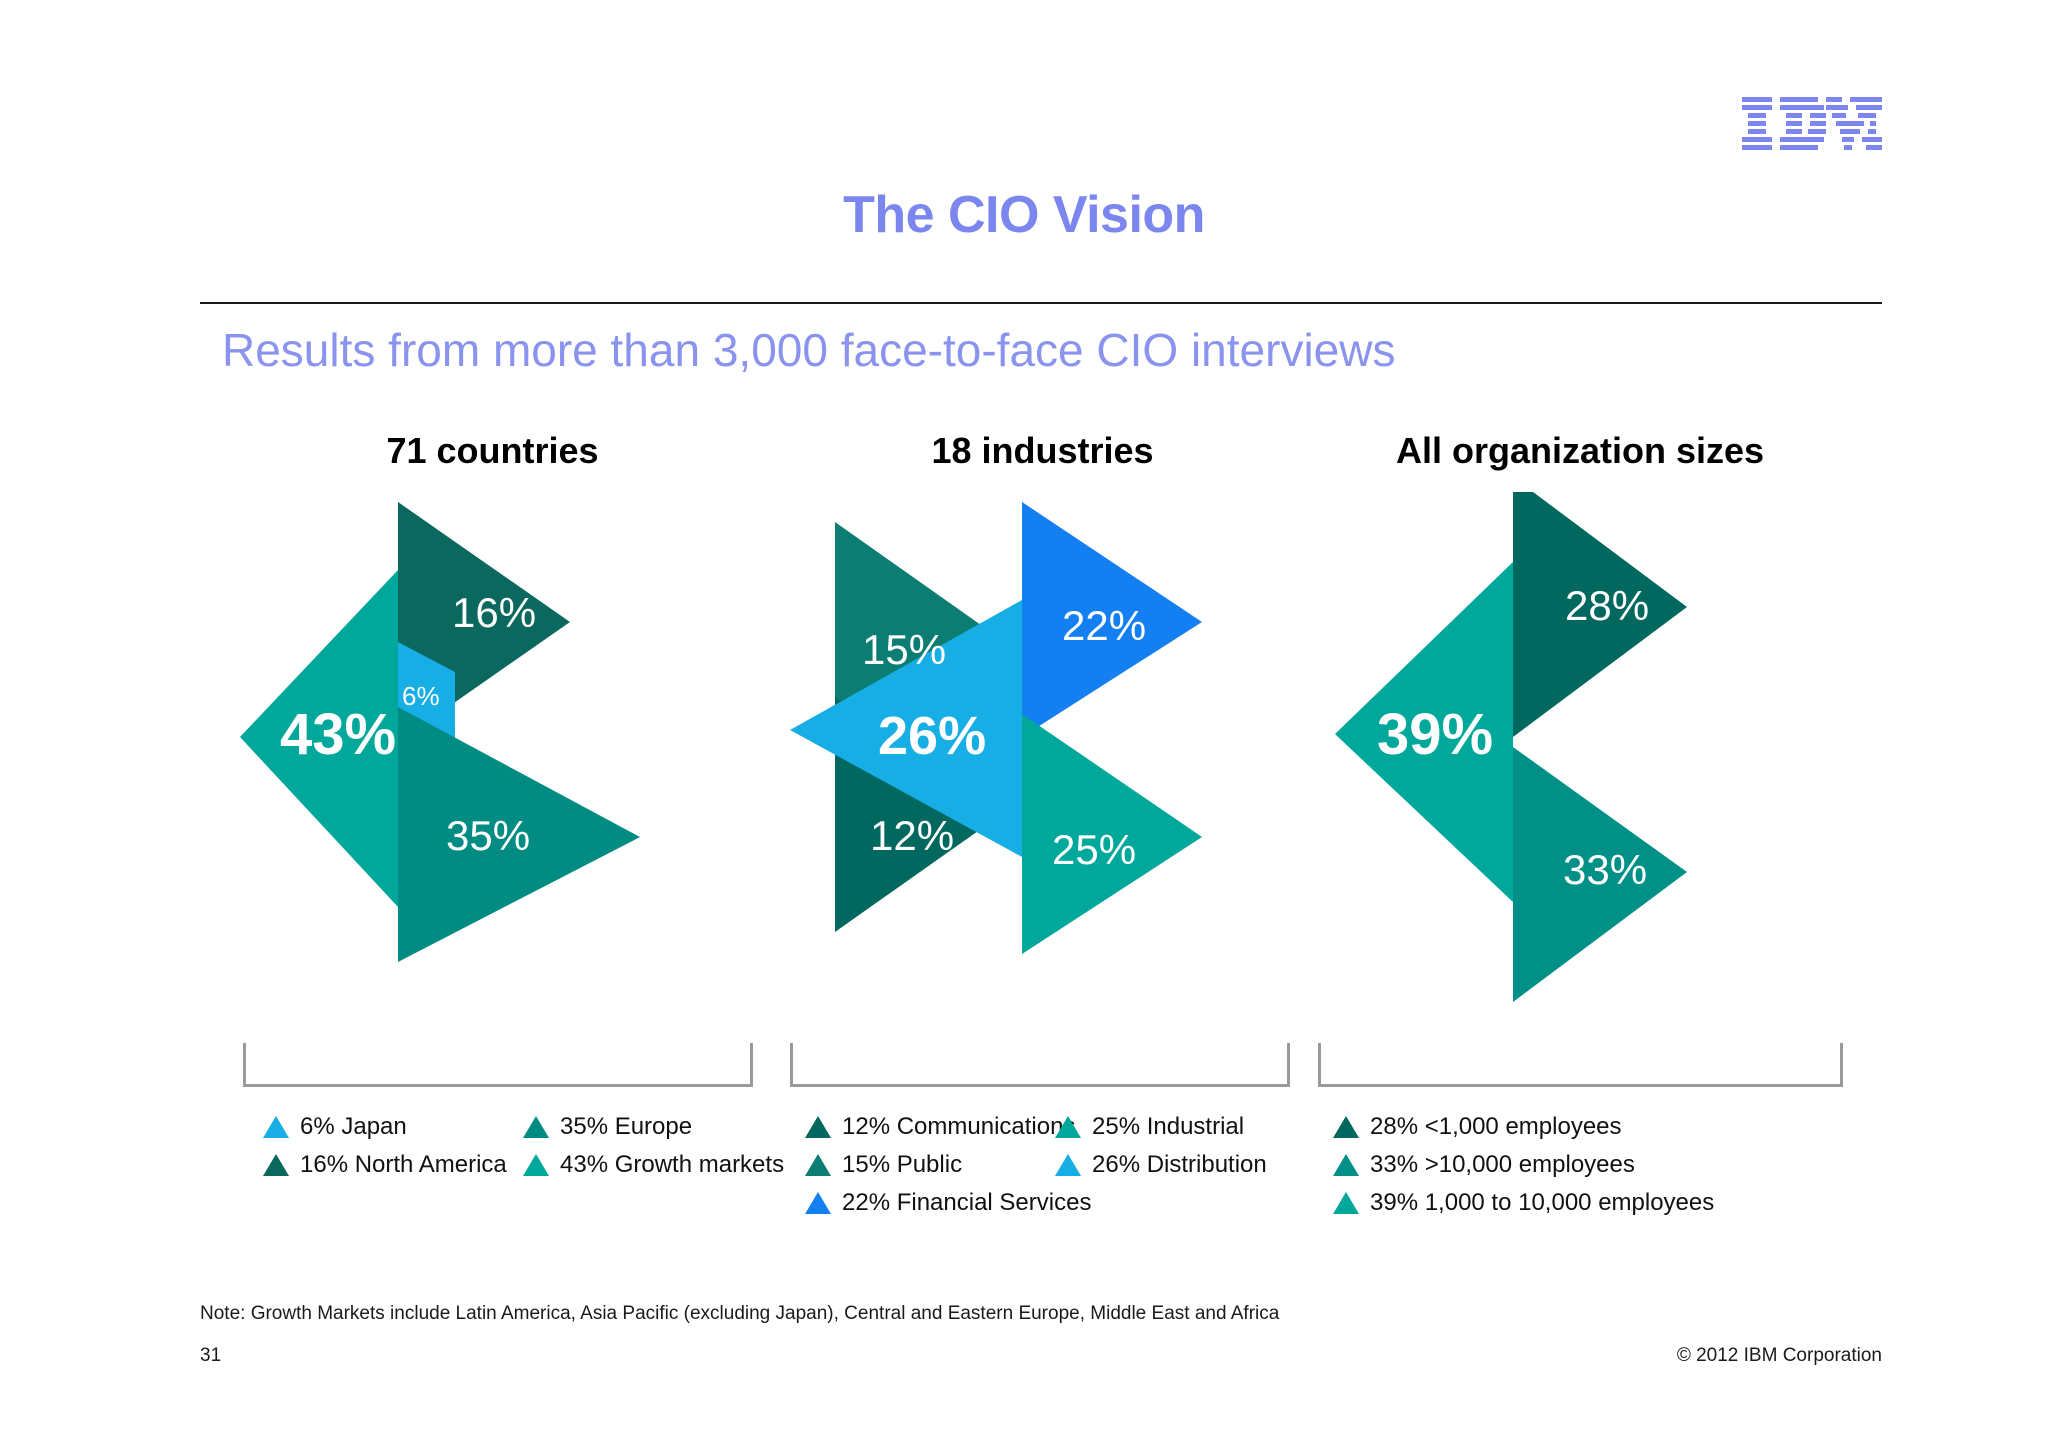 The image size is (2048, 1447). Describe the element at coordinates (1502, 1164) in the screenshot. I see `legend-label: 33% >10,000 employees` at that location.